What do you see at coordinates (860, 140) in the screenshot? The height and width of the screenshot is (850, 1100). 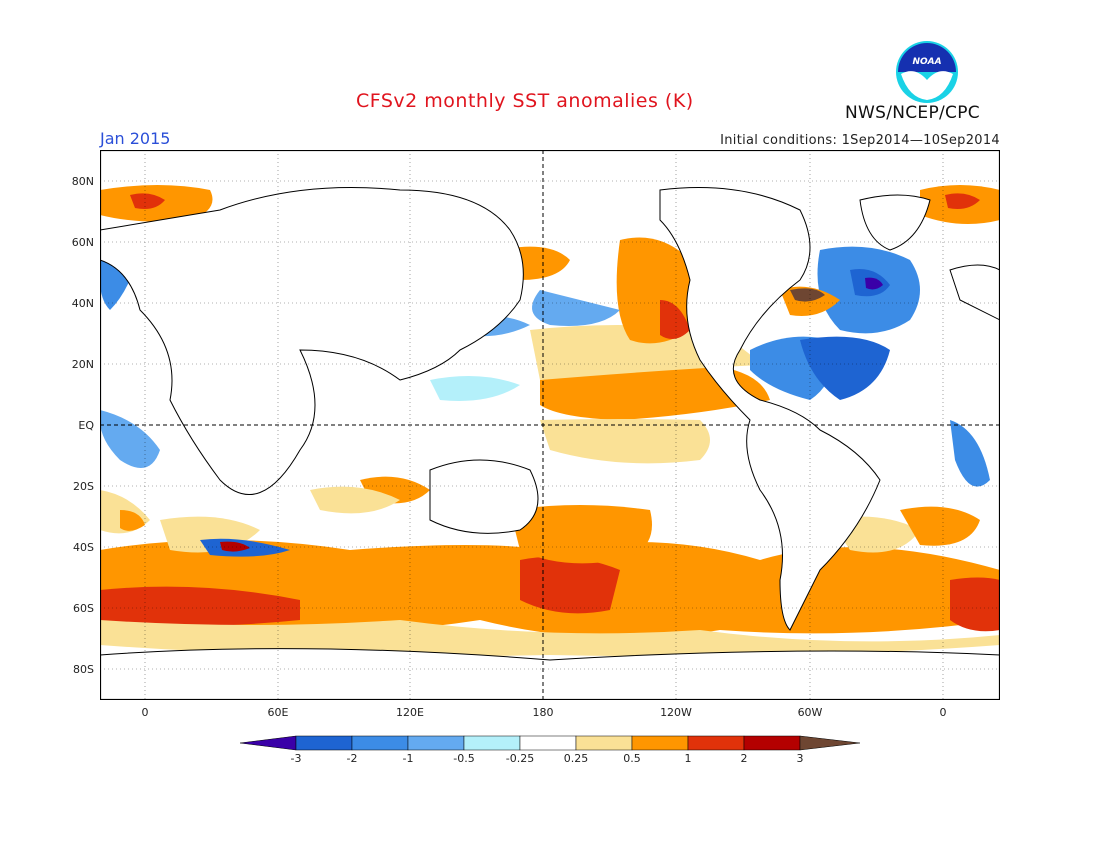 I see `initial-conditions: Initial conditions: 1Sep2014—10Sep2014` at bounding box center [860, 140].